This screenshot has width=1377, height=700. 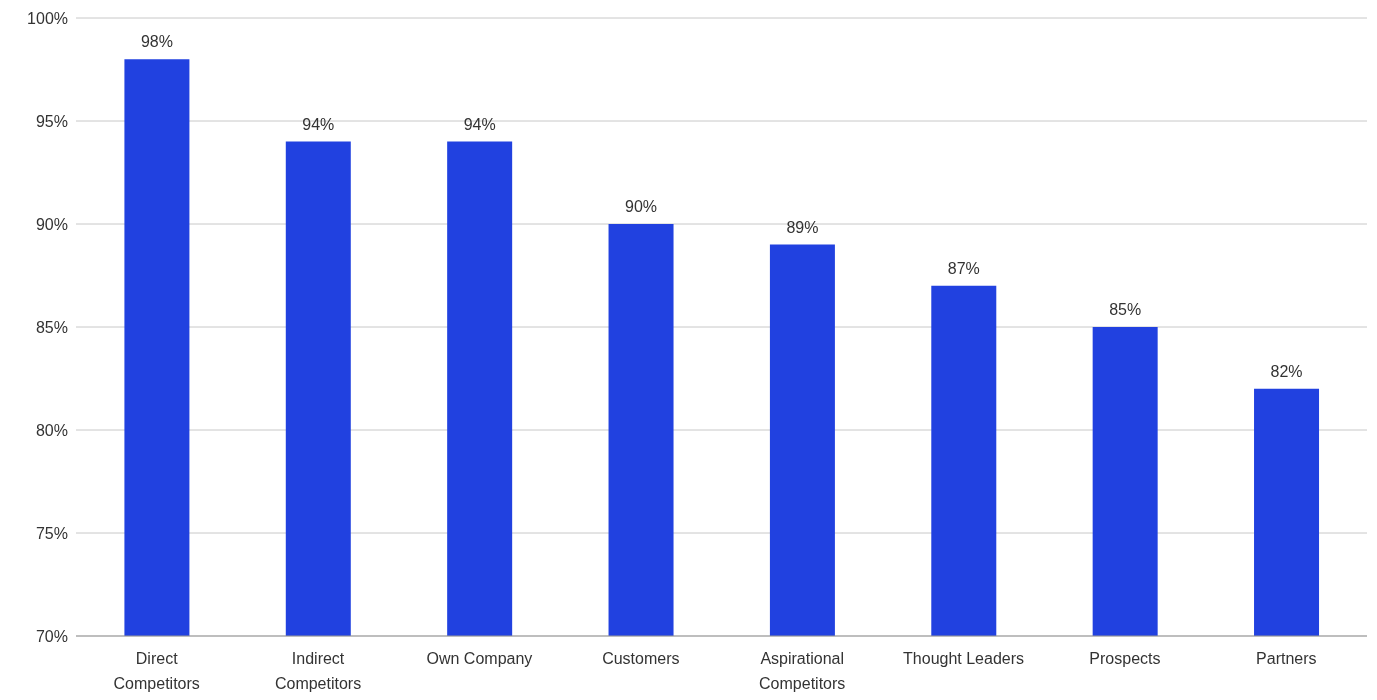 I want to click on x-tick-label: Own Company, so click(x=479, y=658).